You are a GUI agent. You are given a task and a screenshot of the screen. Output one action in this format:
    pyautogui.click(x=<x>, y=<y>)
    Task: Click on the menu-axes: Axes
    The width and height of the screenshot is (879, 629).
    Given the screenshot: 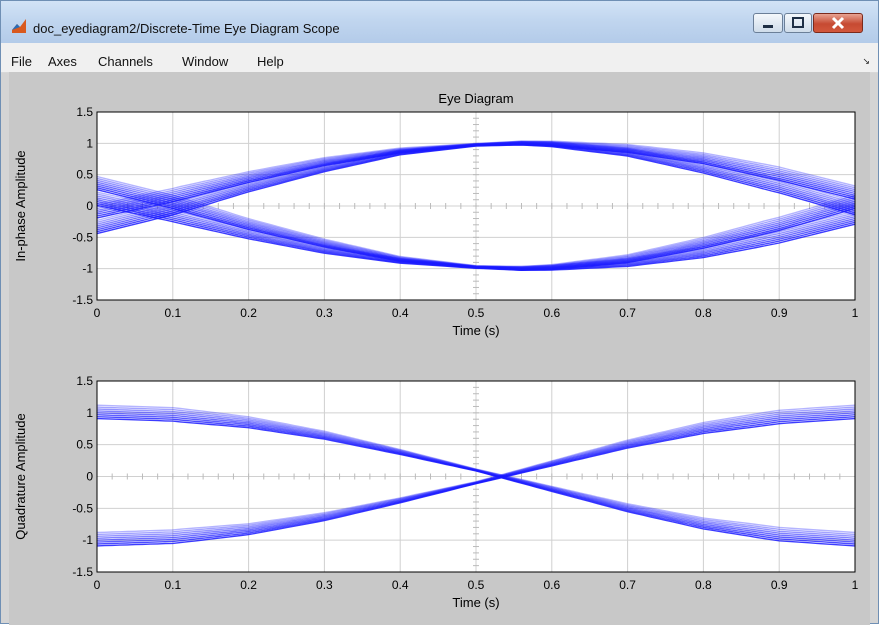 What is the action you would take?
    pyautogui.click(x=62, y=61)
    